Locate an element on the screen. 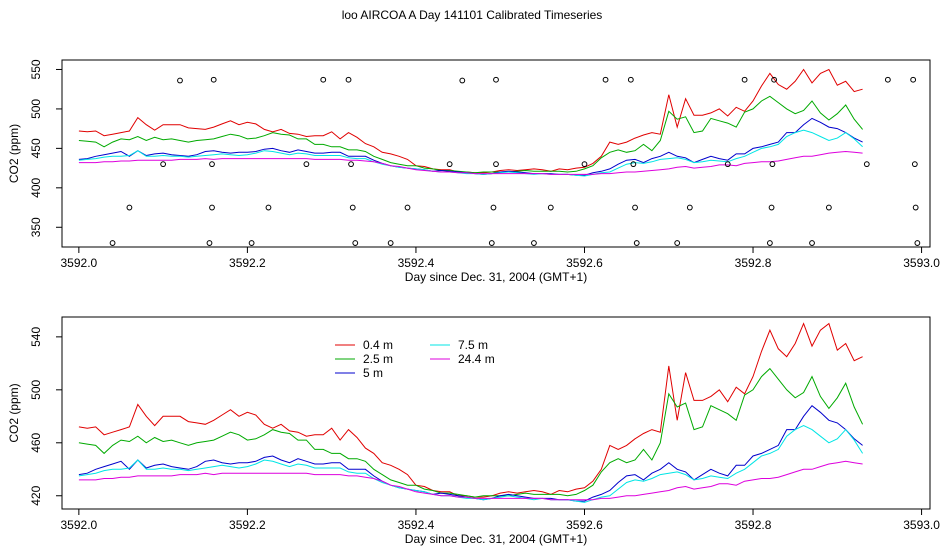 This screenshot has height=550, width=950. y-tick-label: 420 is located at coordinates (36, 495).